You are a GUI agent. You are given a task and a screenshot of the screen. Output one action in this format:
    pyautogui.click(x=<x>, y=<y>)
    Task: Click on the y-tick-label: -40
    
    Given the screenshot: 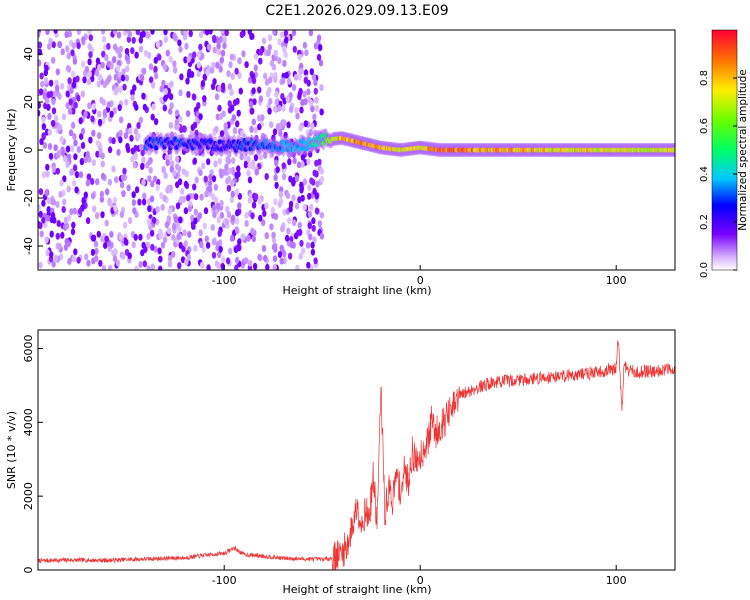 What is the action you would take?
    pyautogui.click(x=28, y=246)
    